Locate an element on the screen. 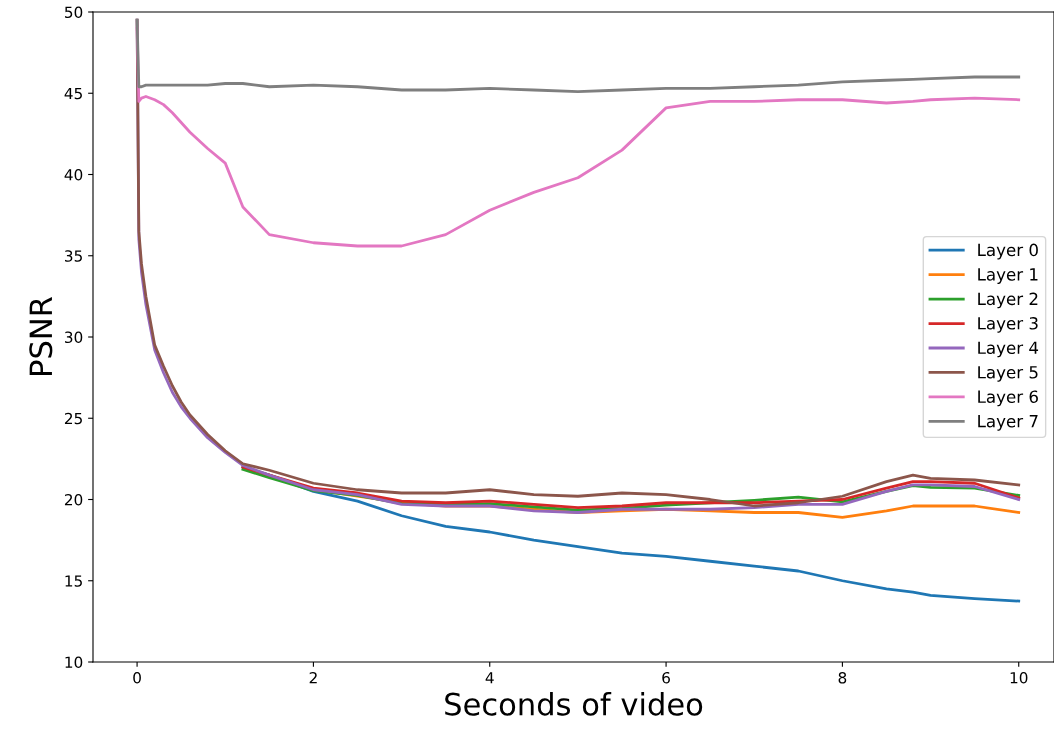 This screenshot has width=1054, height=740. x-tick-label: 10 is located at coordinates (1019, 677).